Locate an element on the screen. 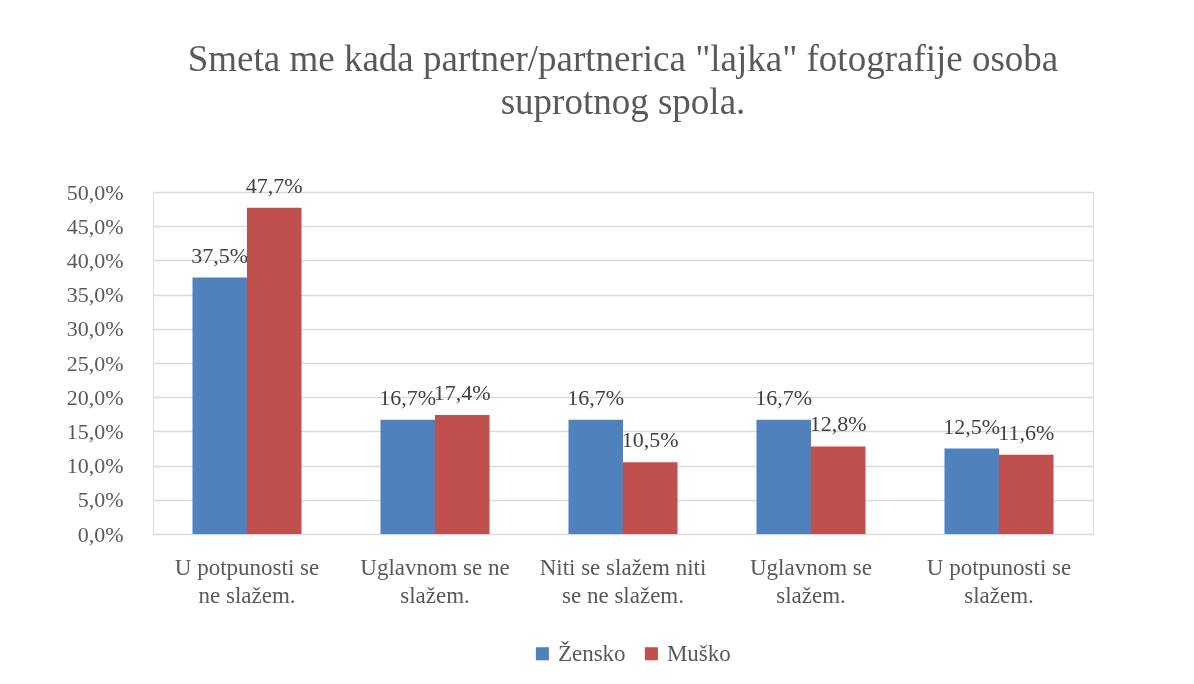  y-tick-label: 45,0% is located at coordinates (95, 226).